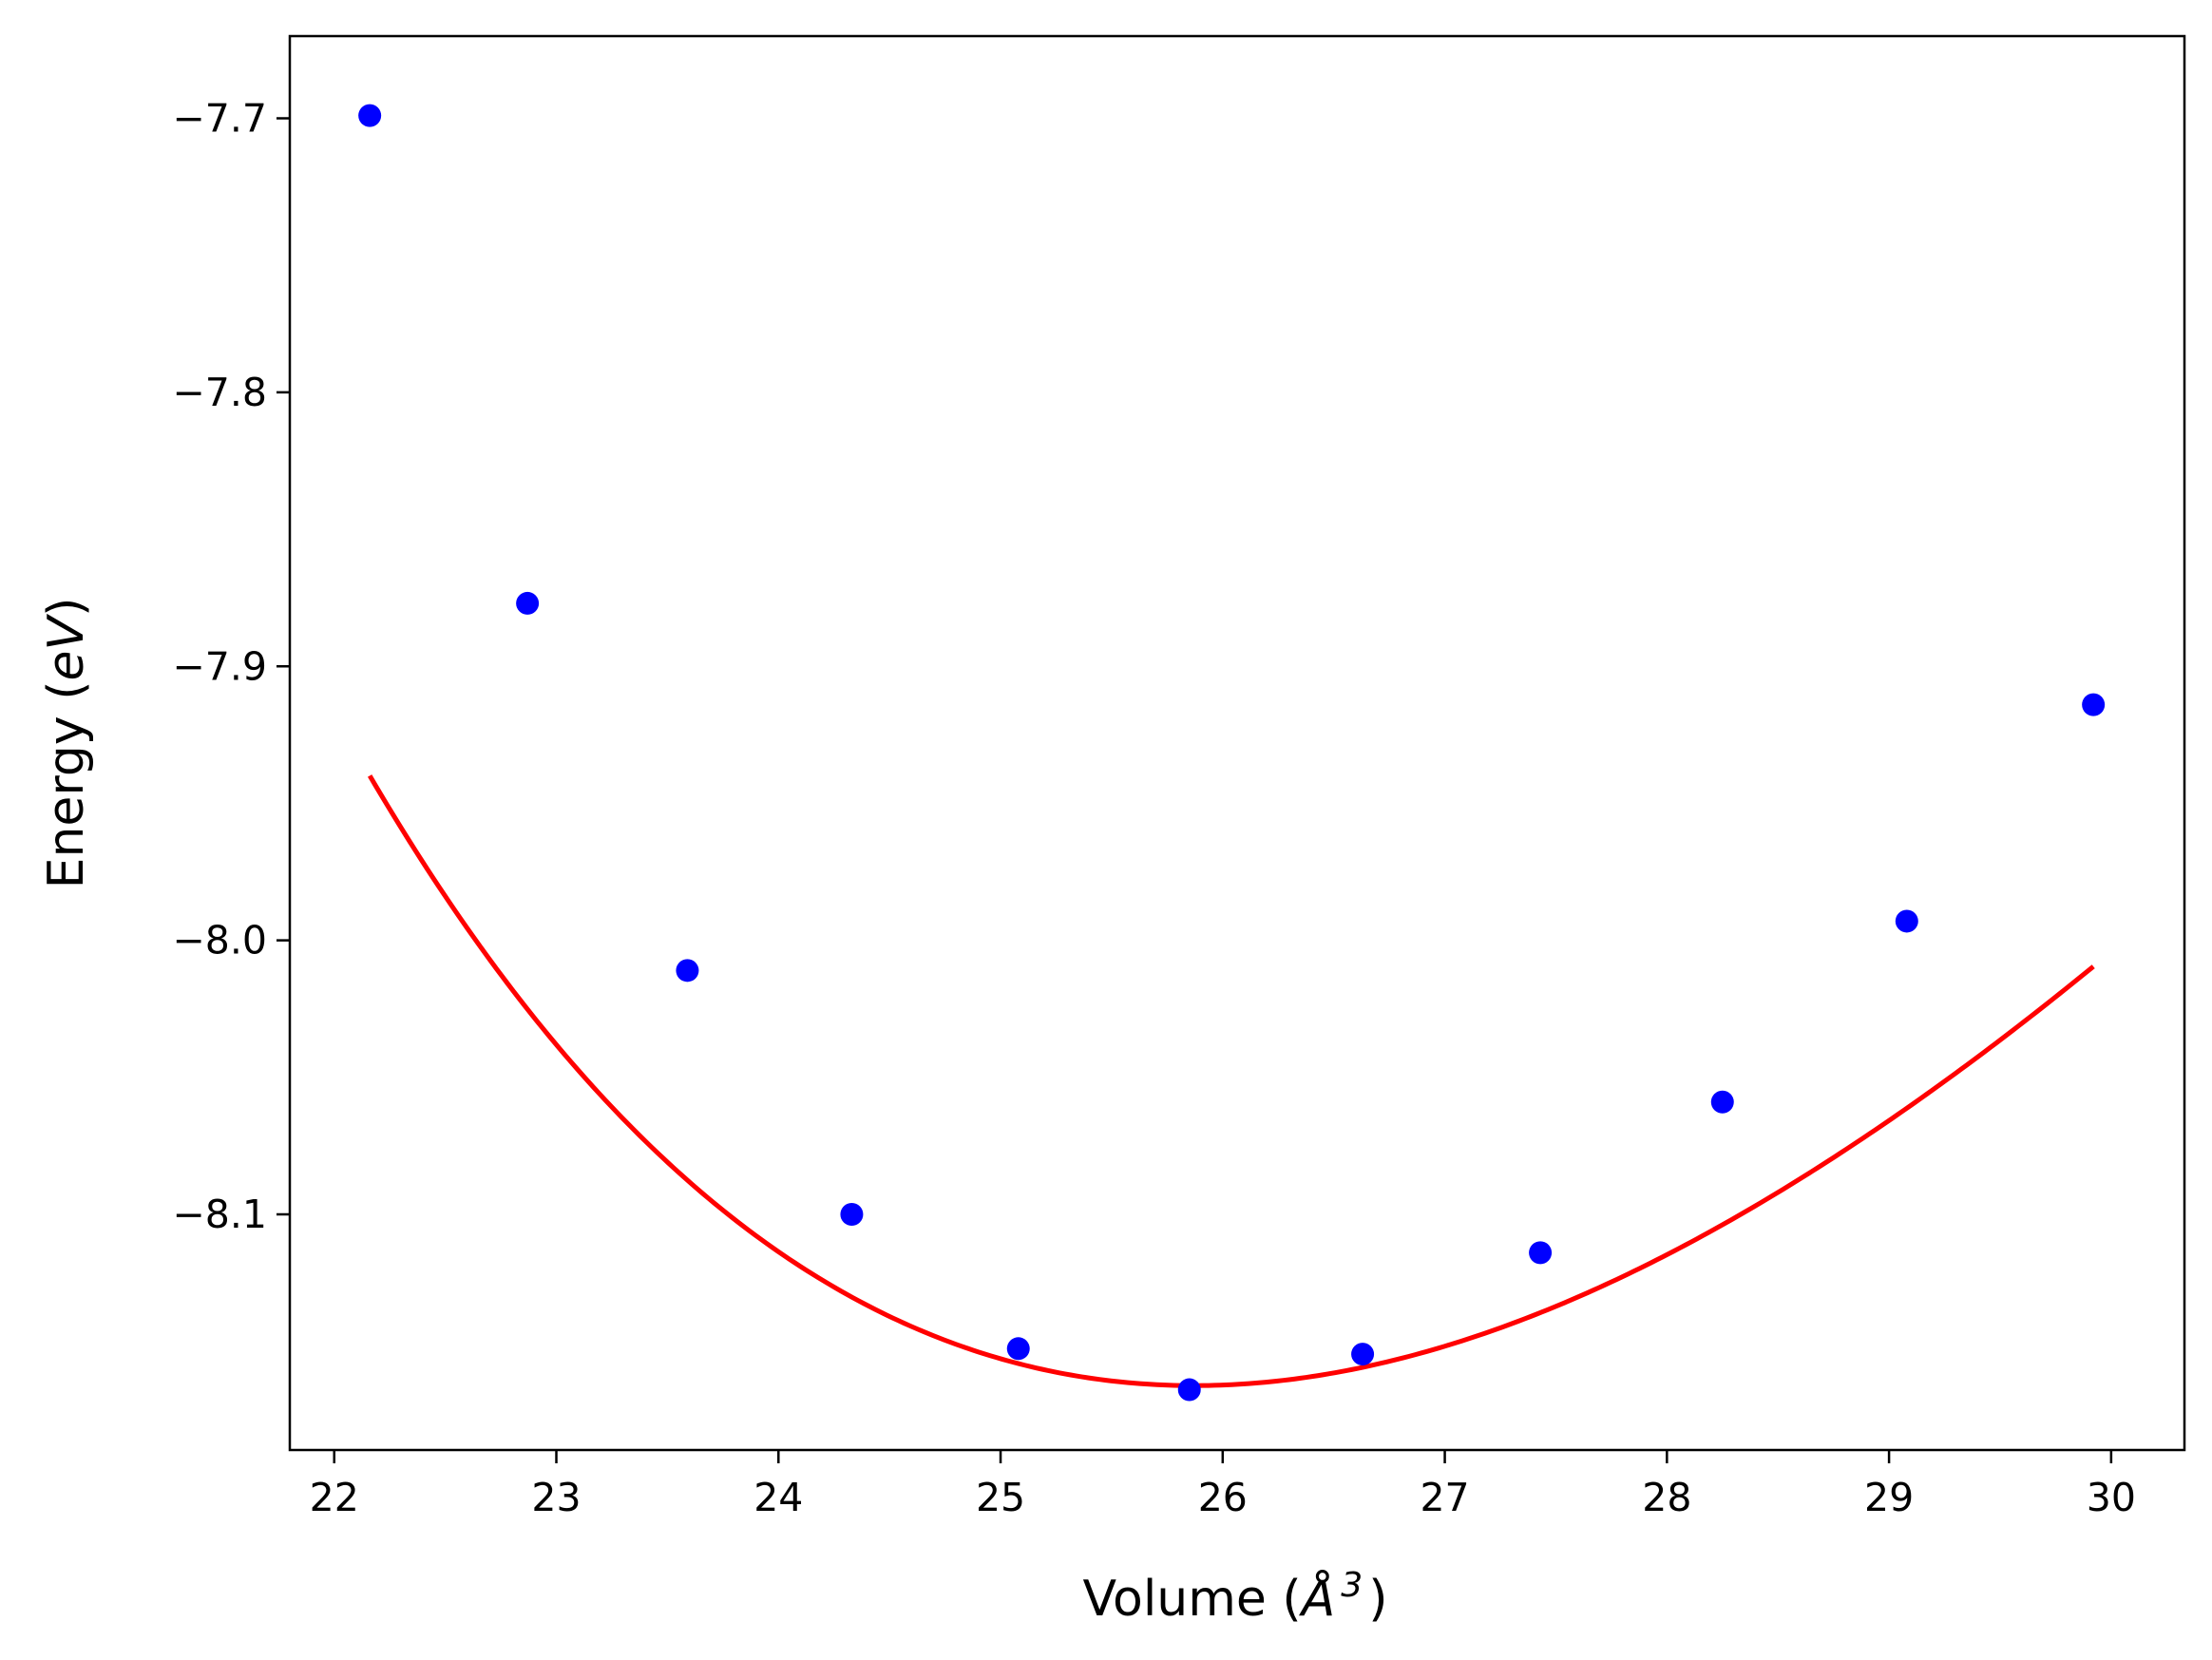 This screenshot has height=1660, width=2212. I want to click on y-tick-label: −8.0, so click(219, 941).